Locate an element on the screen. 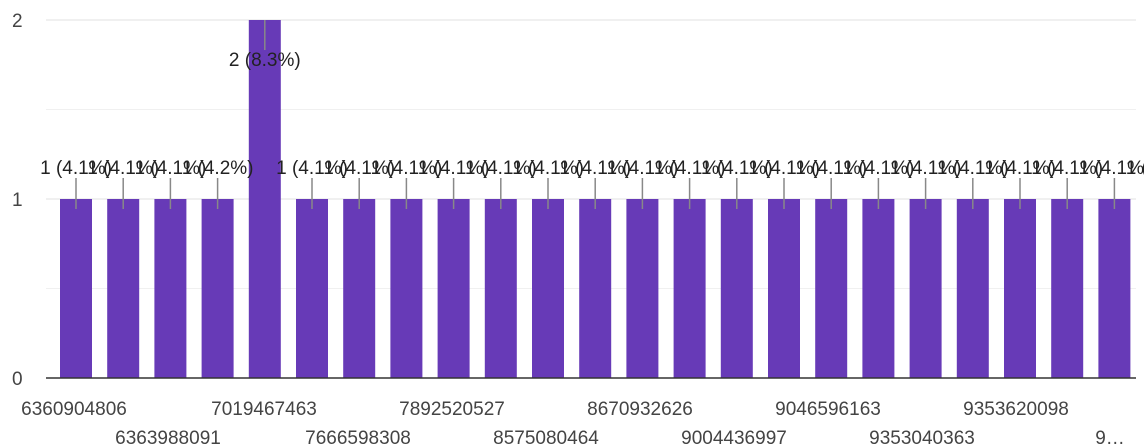 The height and width of the screenshot is (448, 1144). x-tick-label: 9353620098 is located at coordinates (1016, 409).